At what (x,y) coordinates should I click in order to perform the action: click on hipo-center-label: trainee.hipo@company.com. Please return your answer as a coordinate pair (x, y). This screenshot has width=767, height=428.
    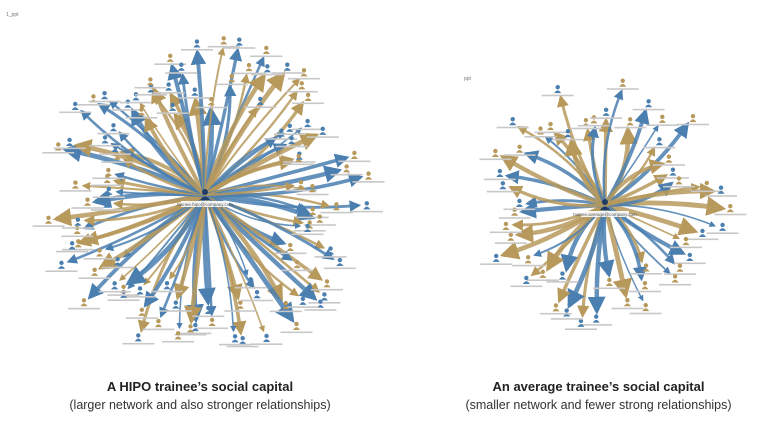
    Looking at the image, I should click on (205, 204).